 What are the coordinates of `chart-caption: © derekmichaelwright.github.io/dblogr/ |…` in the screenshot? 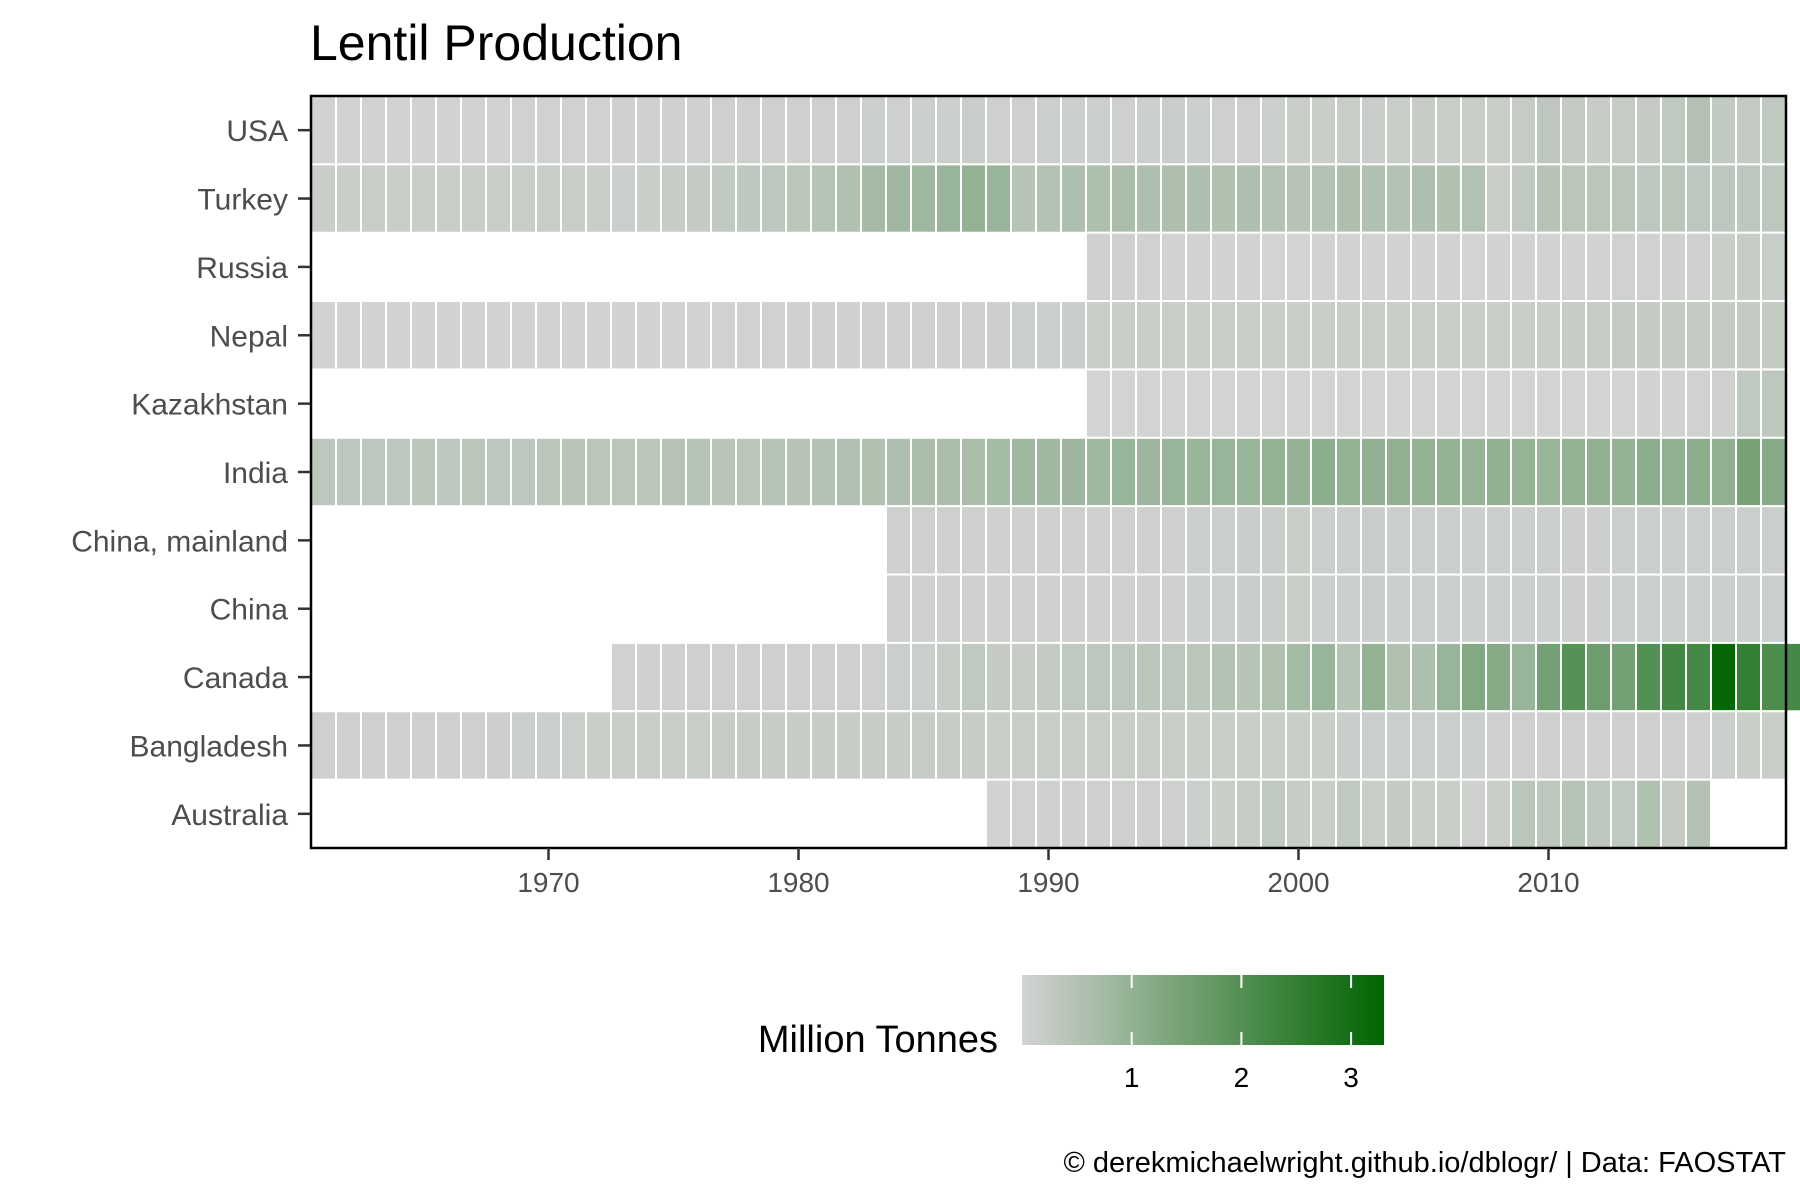 It's located at (1424, 1163).